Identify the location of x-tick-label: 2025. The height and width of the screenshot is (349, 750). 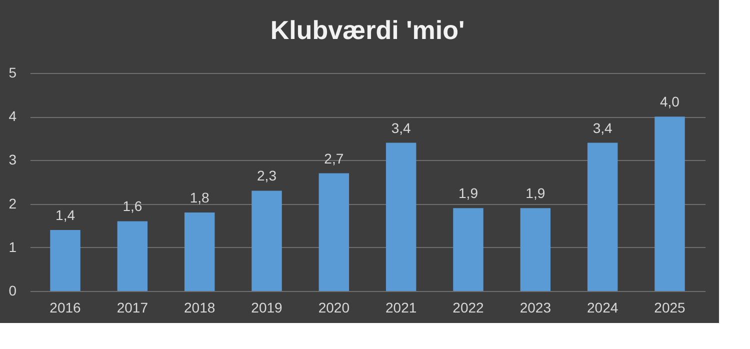
(670, 308).